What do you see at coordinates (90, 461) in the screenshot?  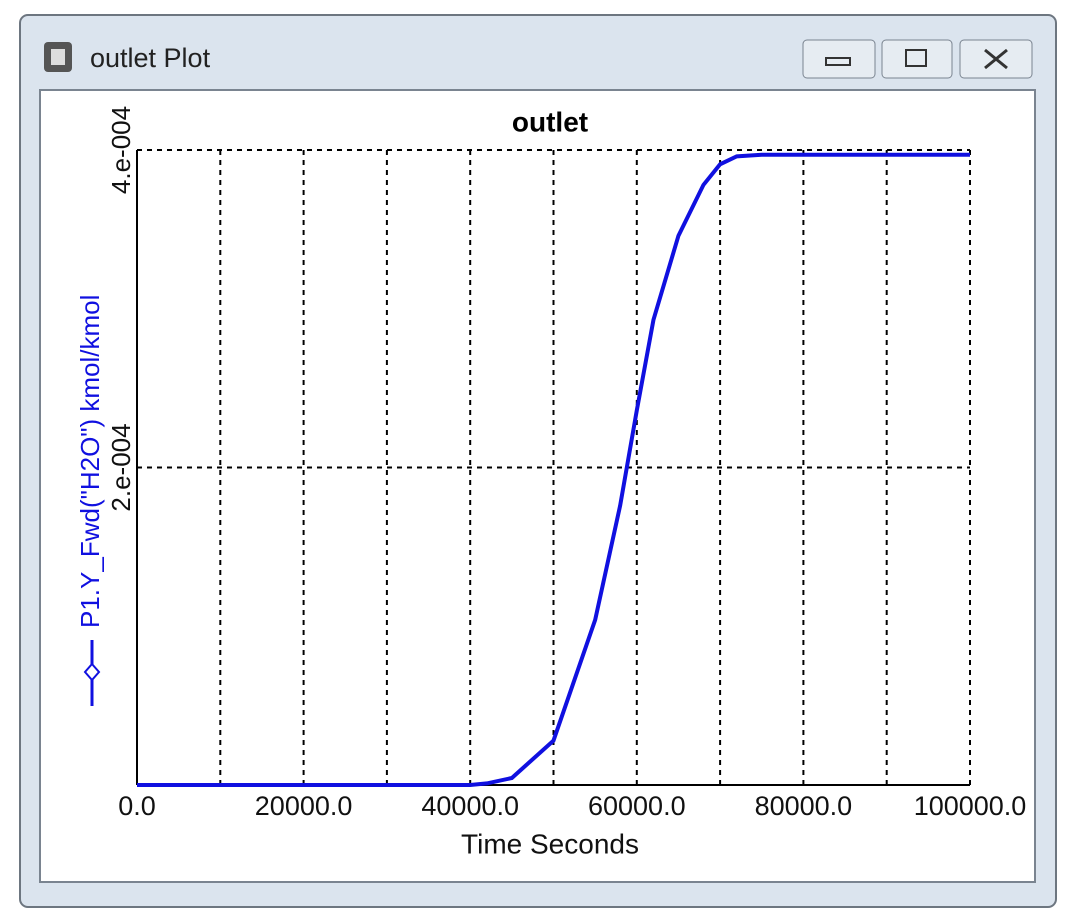 I see `legend-label: P1.Y_Fwd("H2O") kmol/kmol` at bounding box center [90, 461].